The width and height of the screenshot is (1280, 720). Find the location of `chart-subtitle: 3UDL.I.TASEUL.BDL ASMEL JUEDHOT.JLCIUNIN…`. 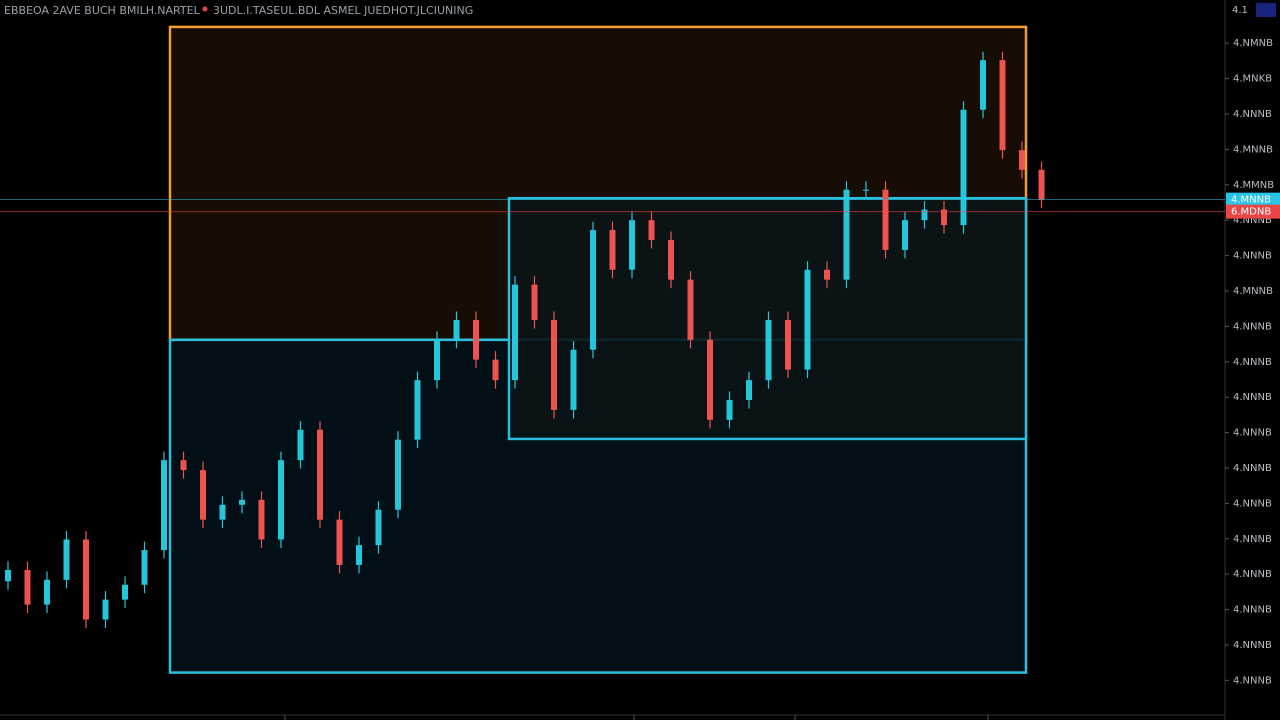

chart-subtitle: 3UDL.I.TASEUL.BDL ASMEL JUEDHOT.JLCIUNIN… is located at coordinates (343, 10).